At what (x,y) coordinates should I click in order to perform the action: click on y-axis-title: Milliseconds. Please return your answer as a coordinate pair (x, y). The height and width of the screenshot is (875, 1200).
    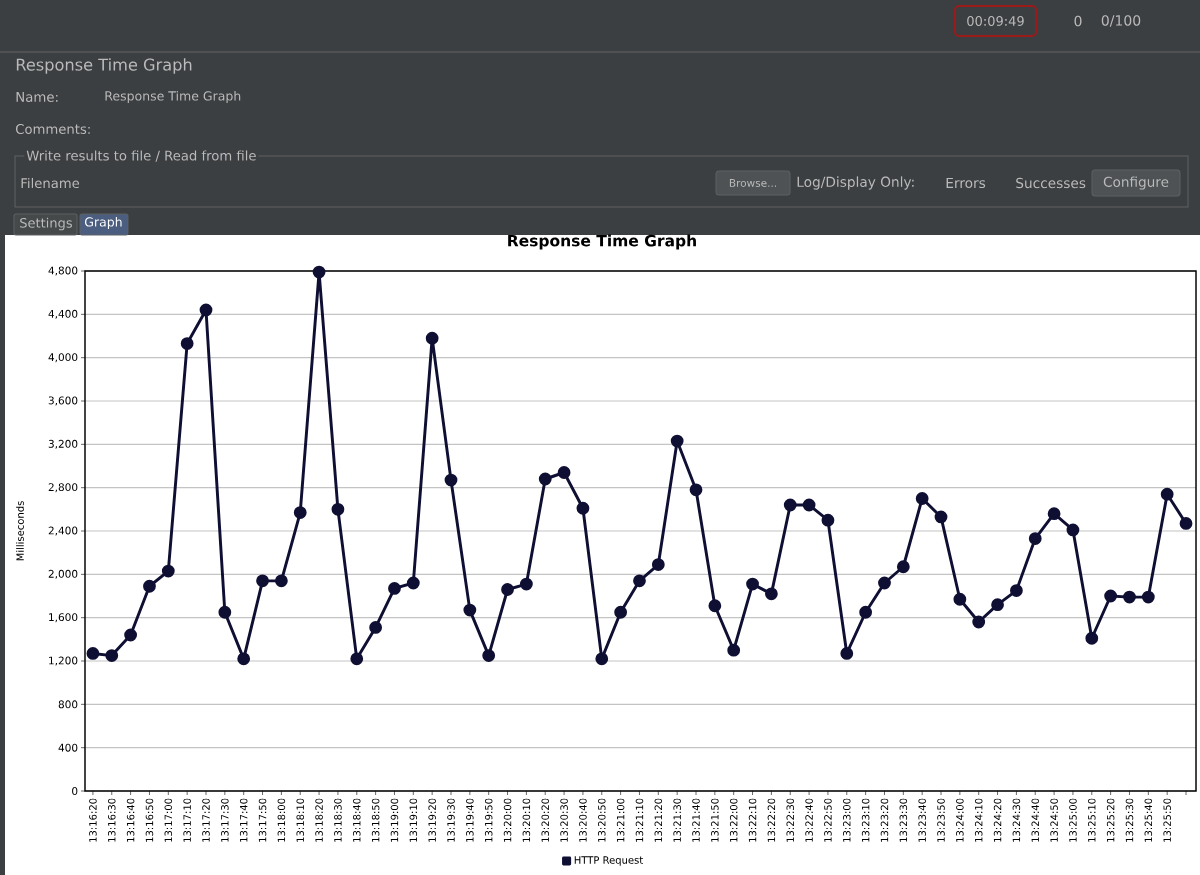
    Looking at the image, I should click on (20, 531).